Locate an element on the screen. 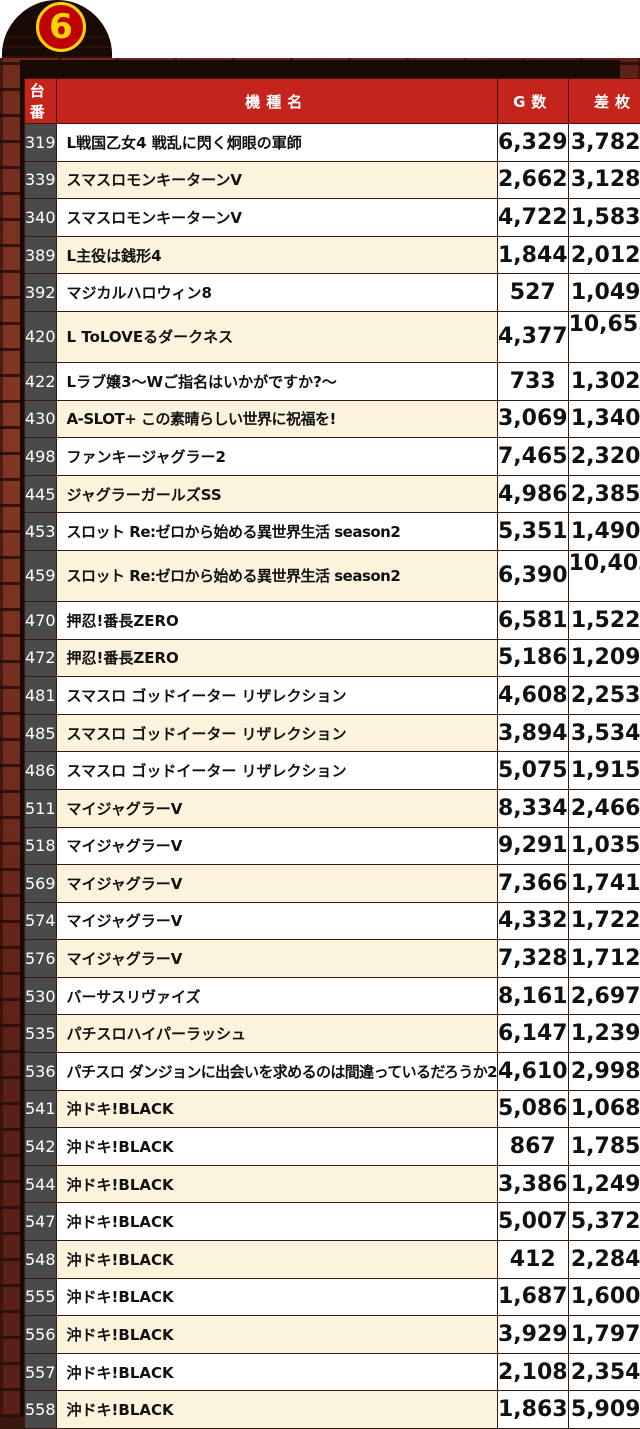  coin-difference-value: 3,782 is located at coordinates (605, 142).